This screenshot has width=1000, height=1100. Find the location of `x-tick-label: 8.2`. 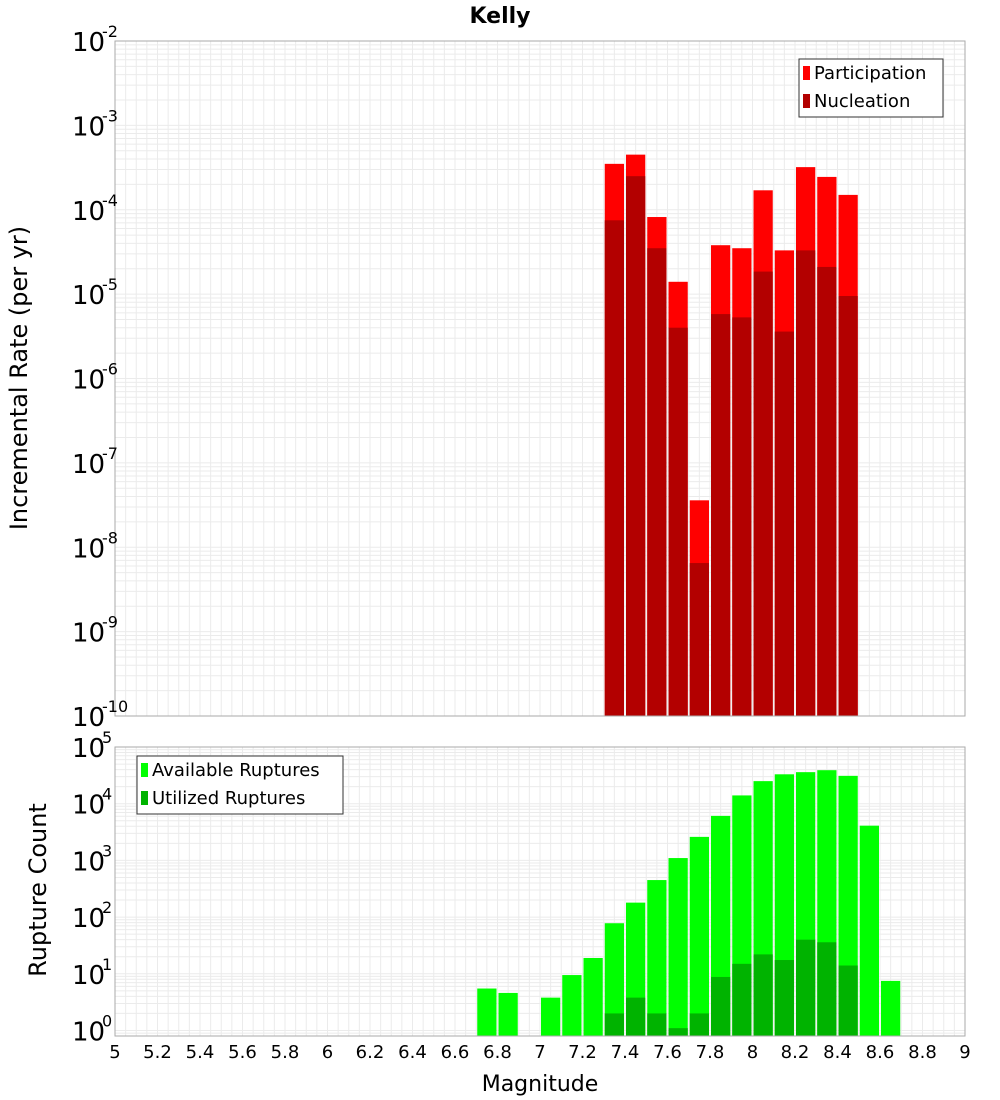

x-tick-label: 8.2 is located at coordinates (795, 1052).